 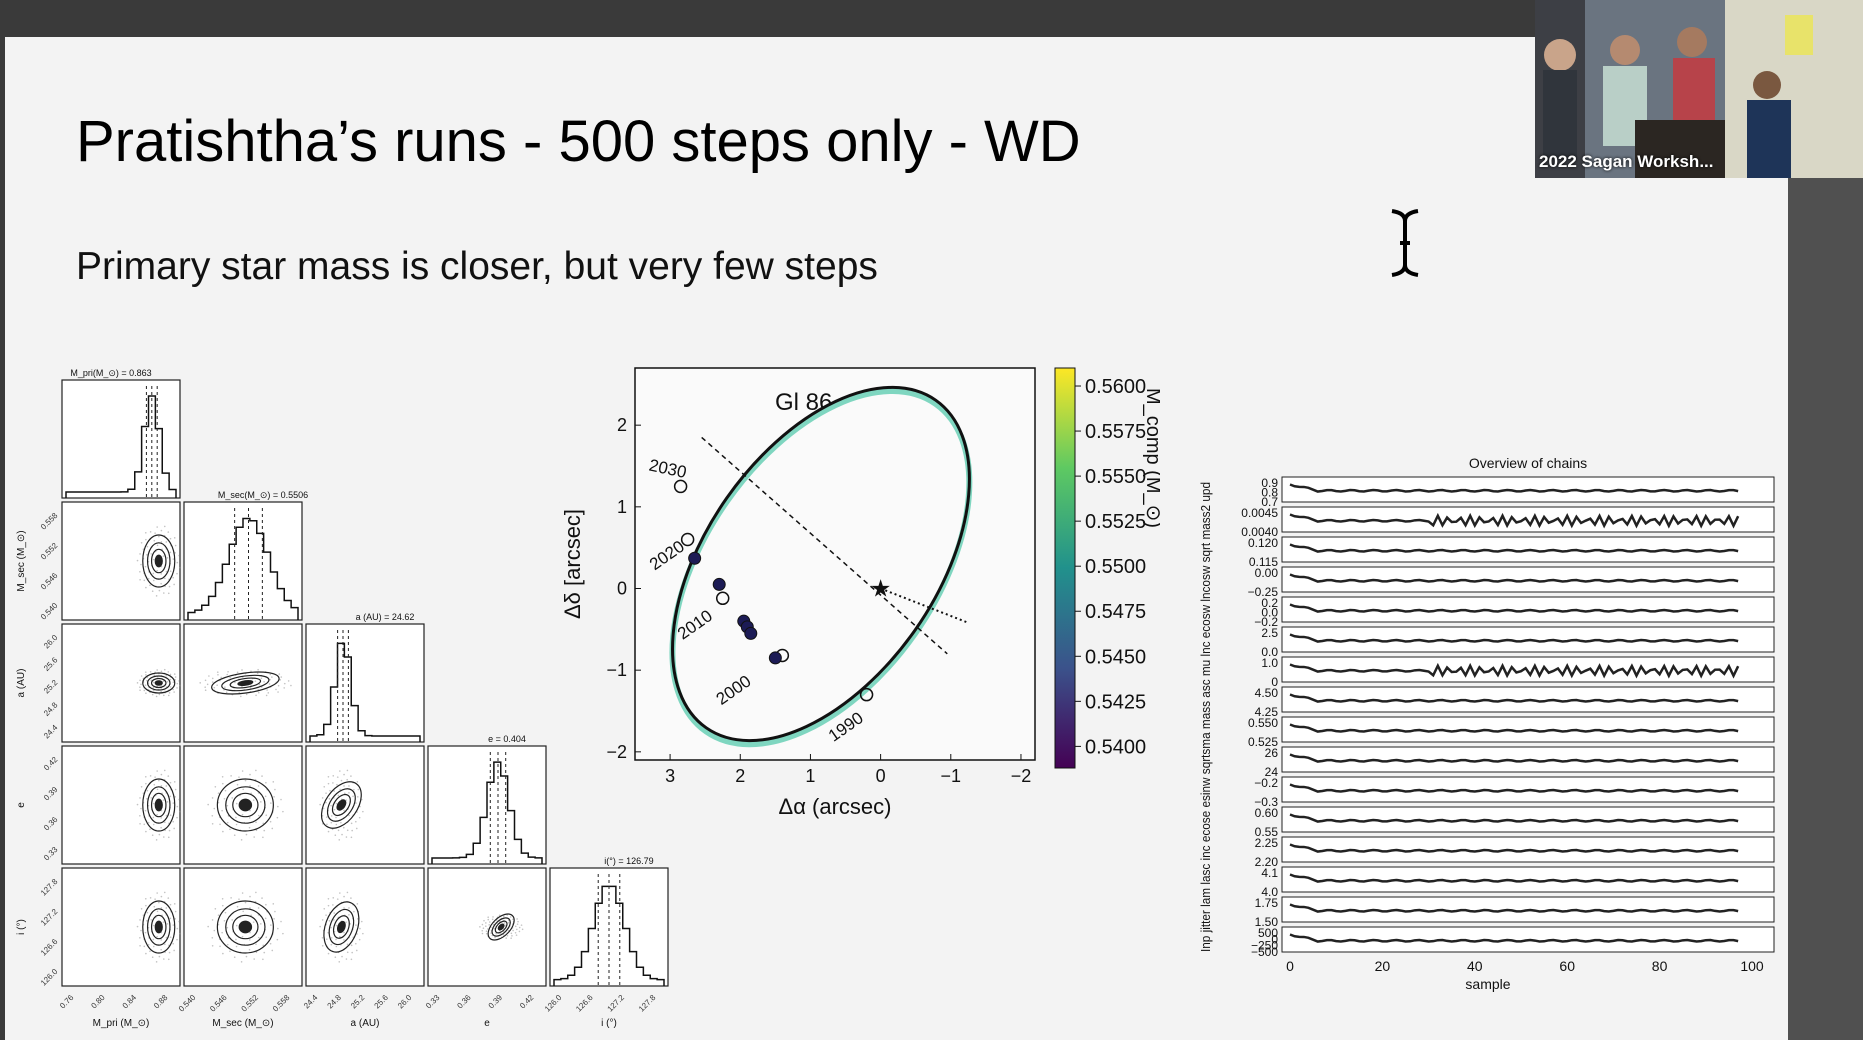 I want to click on chains-title: Overview of chains, so click(x=1528, y=463).